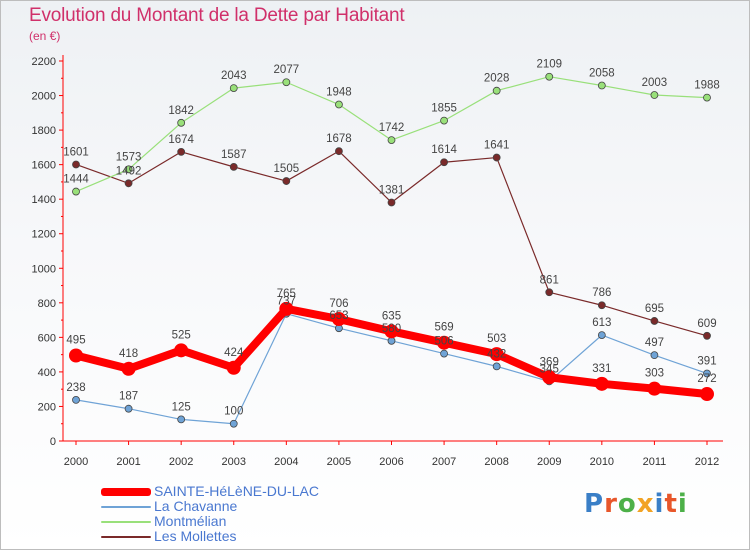 The width and height of the screenshot is (750, 550). I want to click on data-label: 1742, so click(392, 128).